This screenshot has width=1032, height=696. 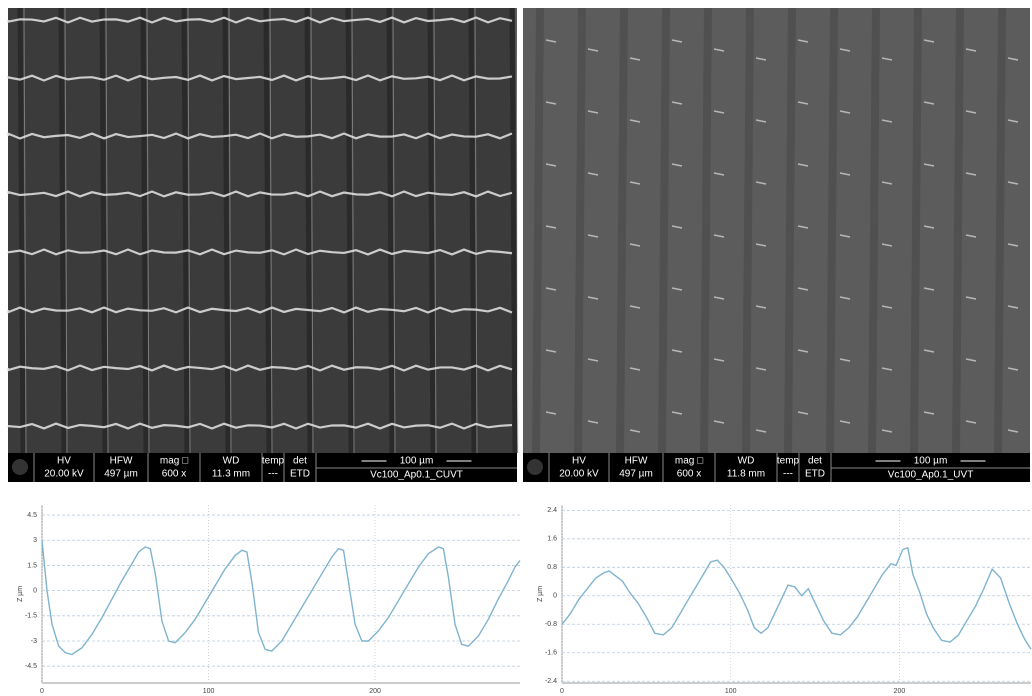 What do you see at coordinates (746, 474) in the screenshot?
I see `info-value: 11.8 mm` at bounding box center [746, 474].